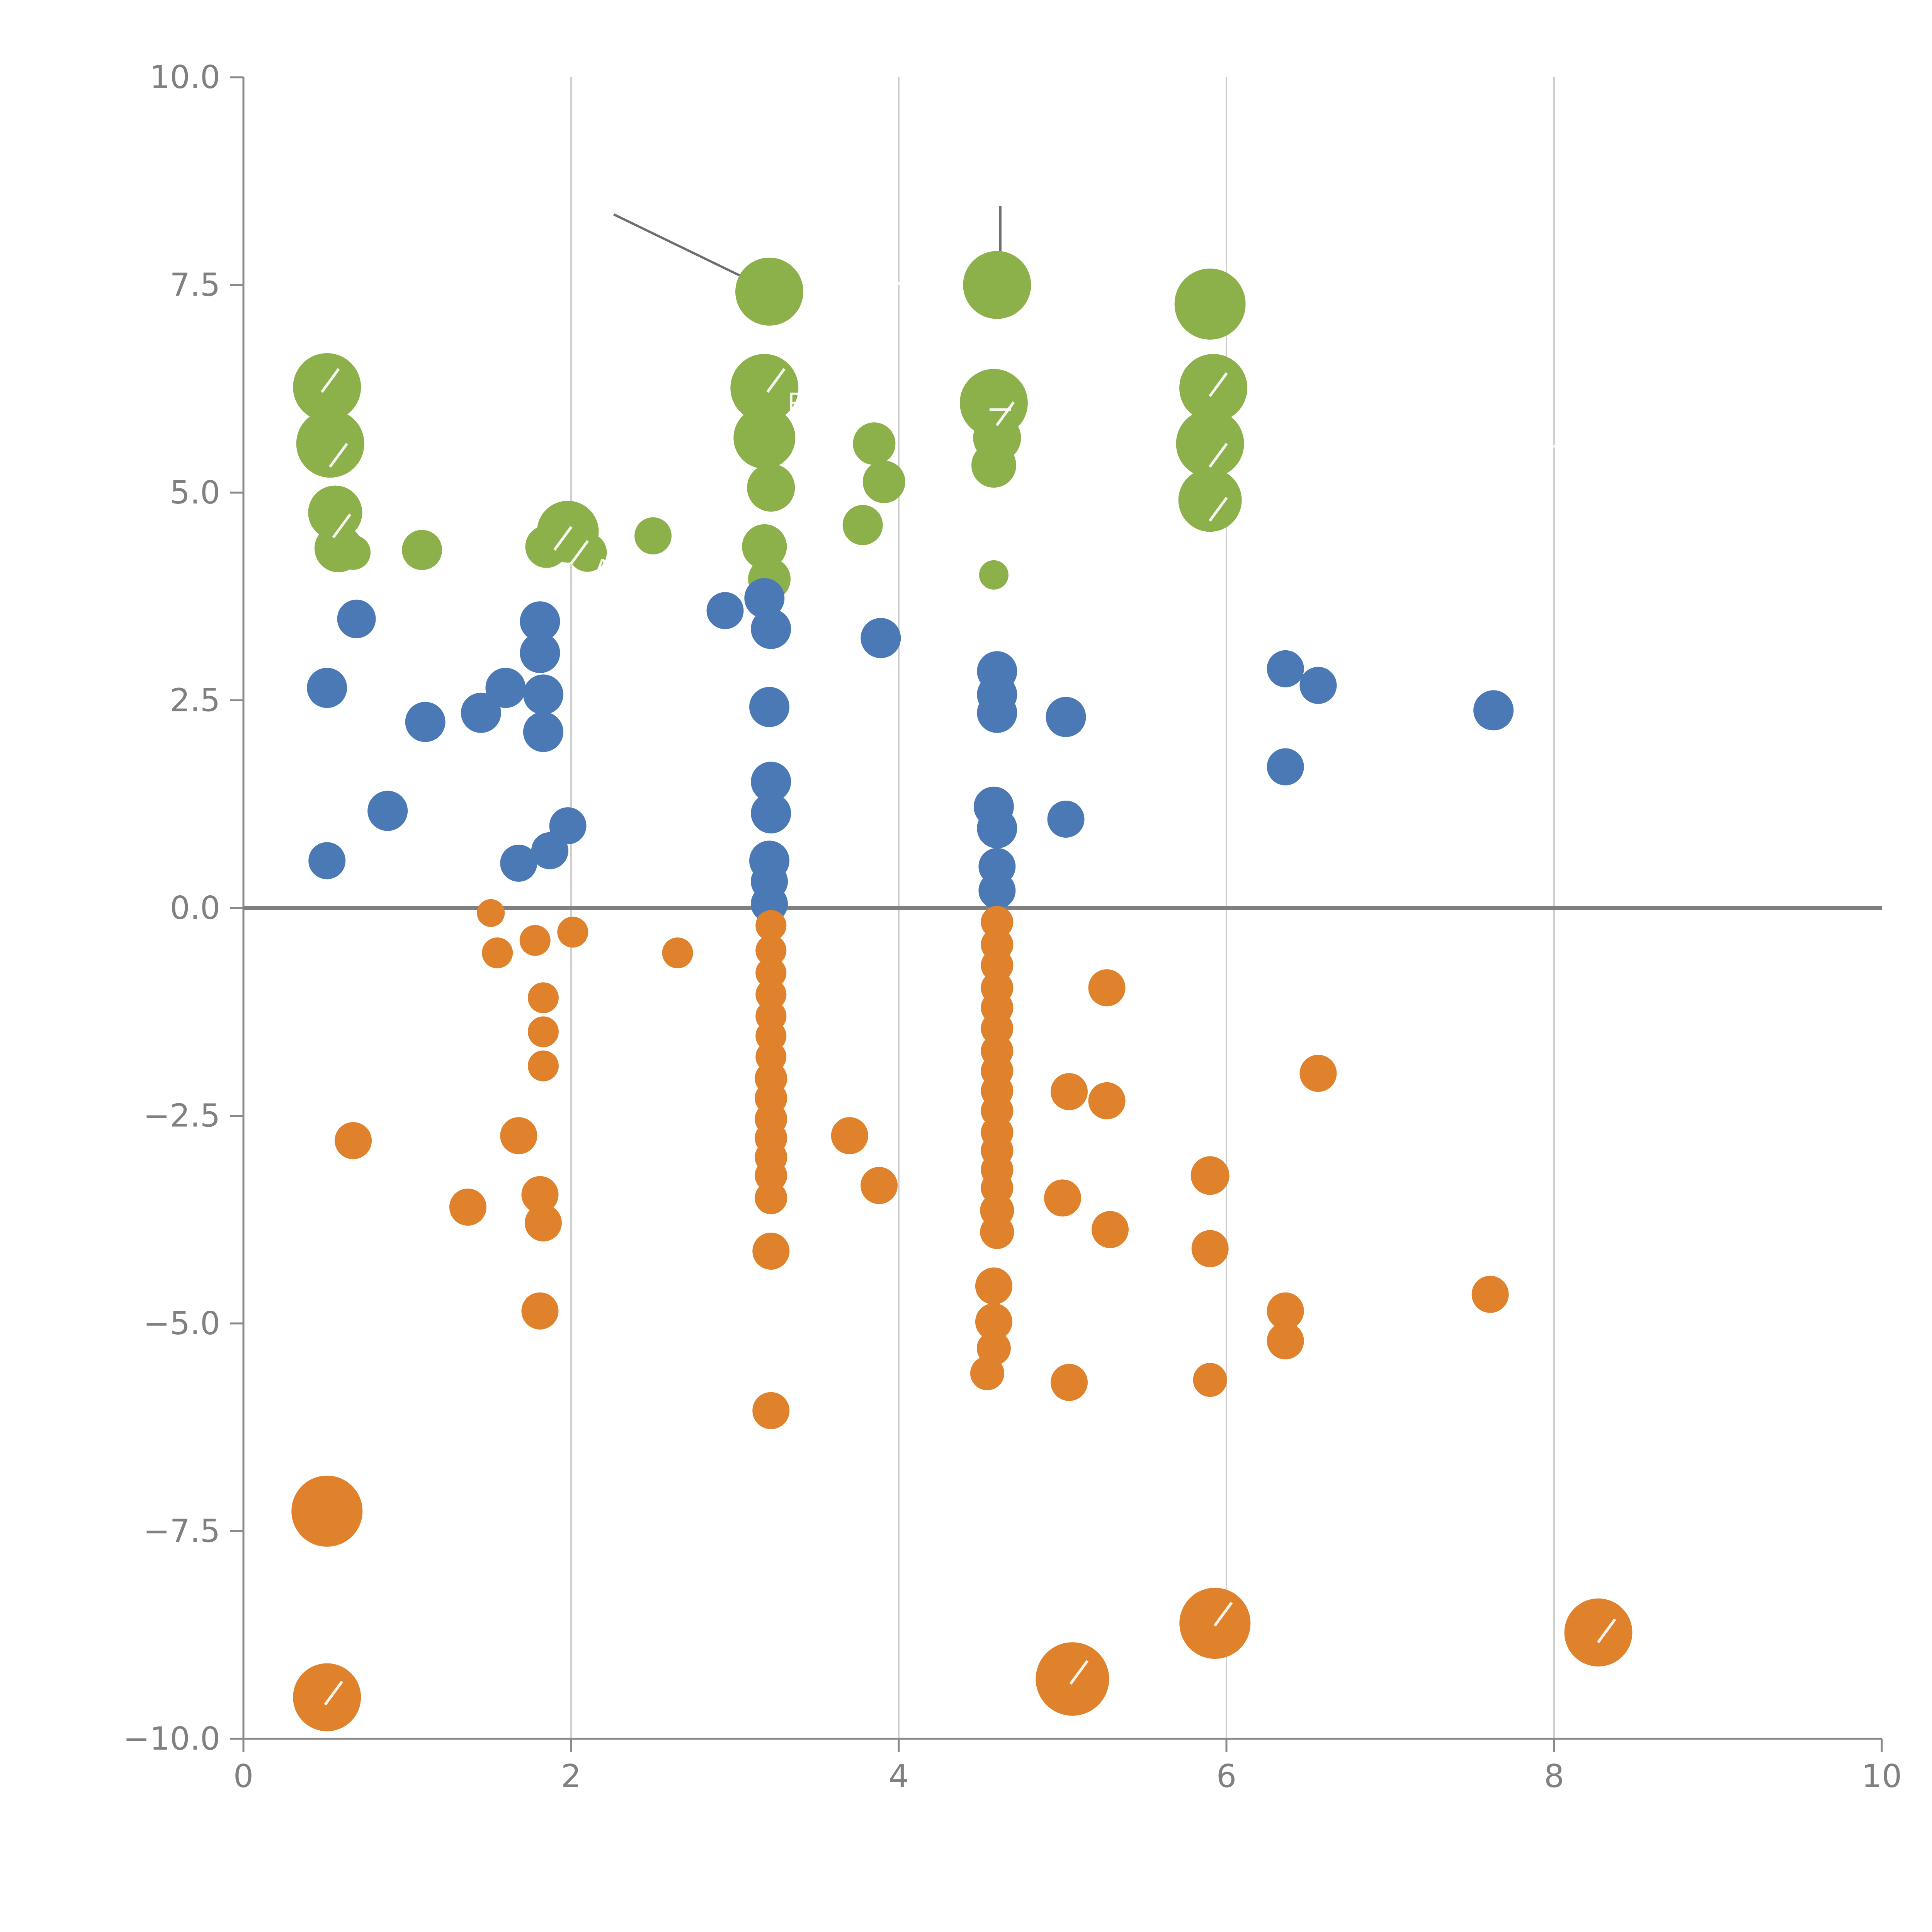 The width and height of the screenshot is (1932, 1932). Describe the element at coordinates (195, 908) in the screenshot. I see `y-tick-label: 0.0` at that location.